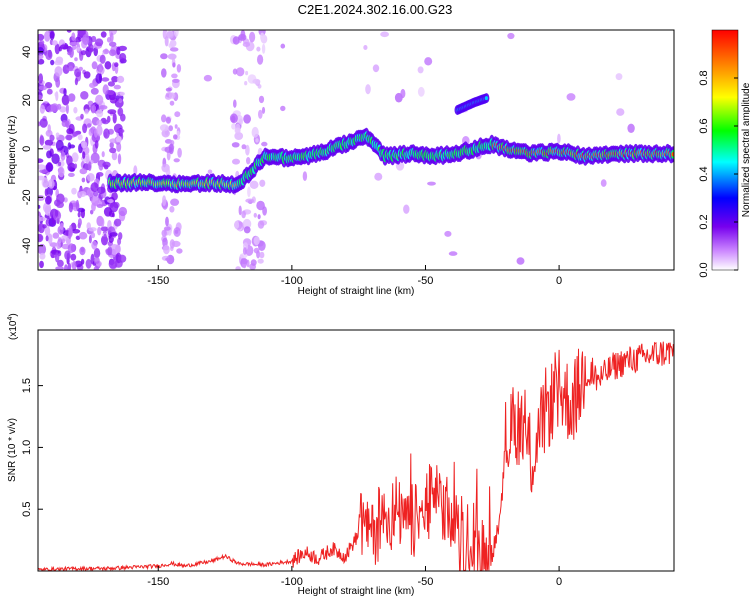 The image size is (750, 605). What do you see at coordinates (158, 281) in the screenshot?
I see `x-tick-label: -150` at bounding box center [158, 281].